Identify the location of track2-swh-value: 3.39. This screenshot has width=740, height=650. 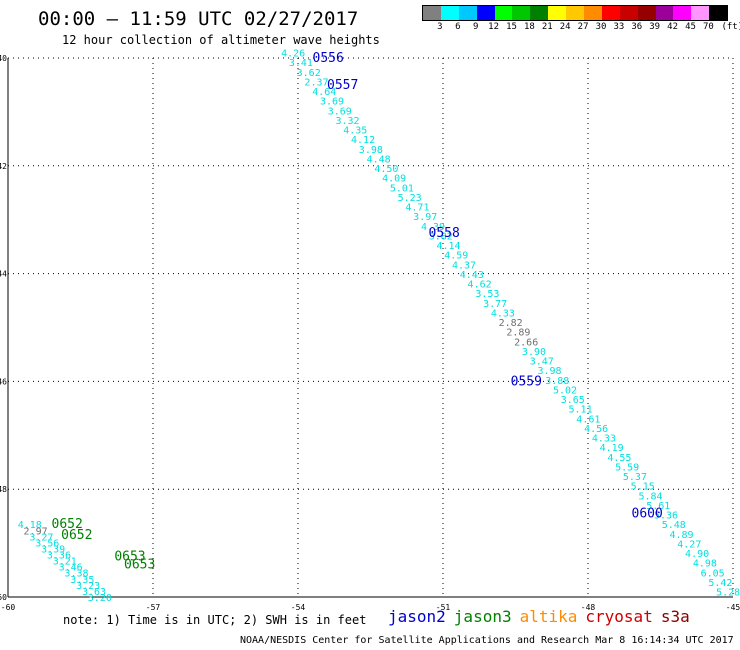
(53, 549).